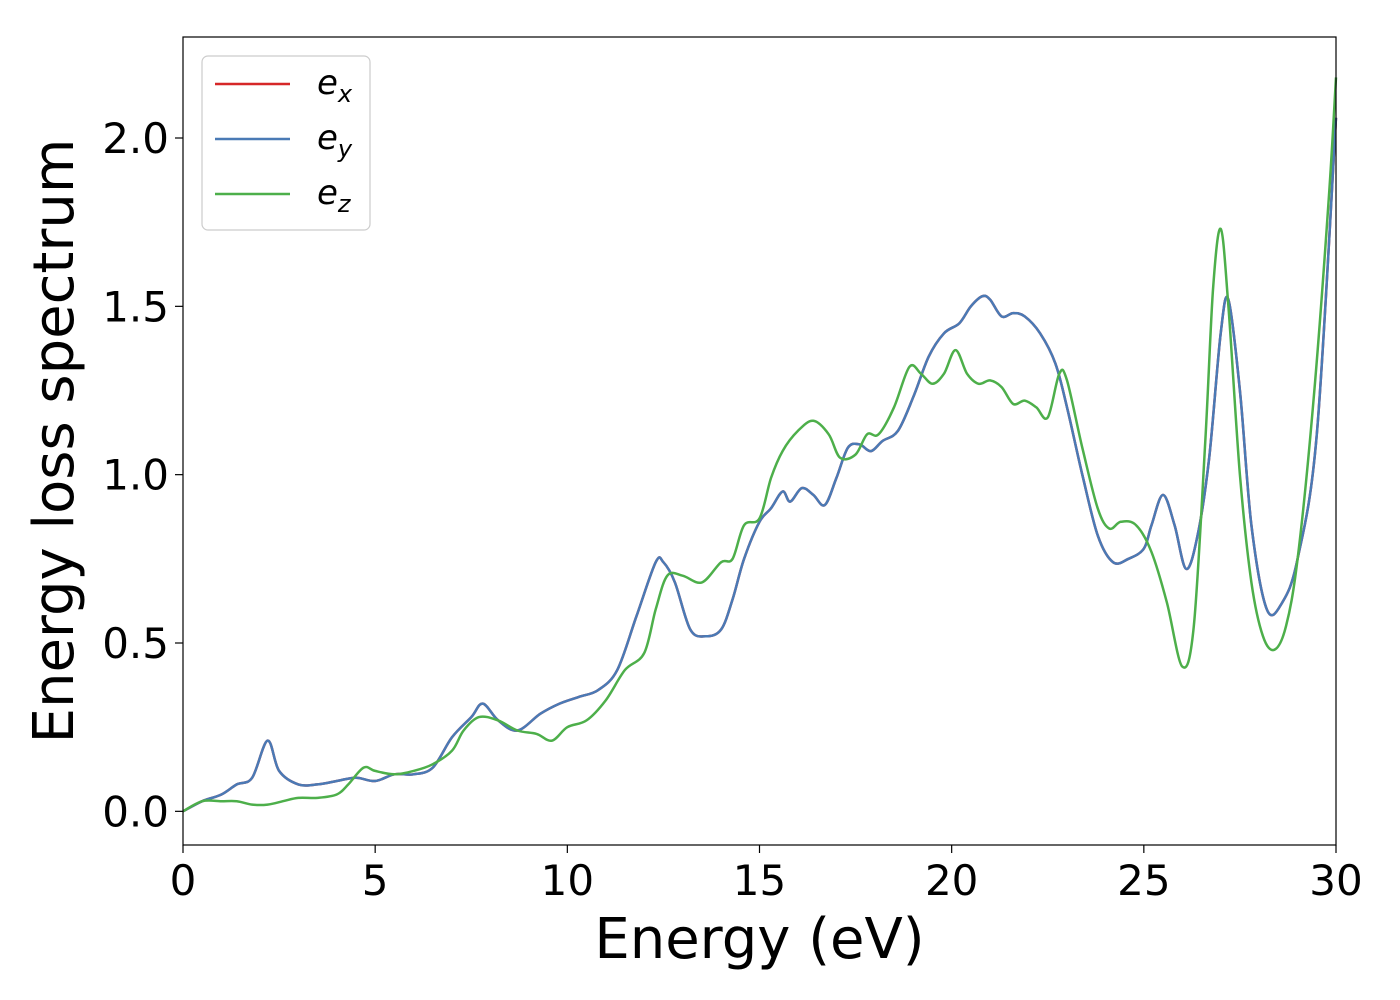 The image size is (1400, 1000). What do you see at coordinates (334, 195) in the screenshot?
I see `legend-label-z: ez` at bounding box center [334, 195].